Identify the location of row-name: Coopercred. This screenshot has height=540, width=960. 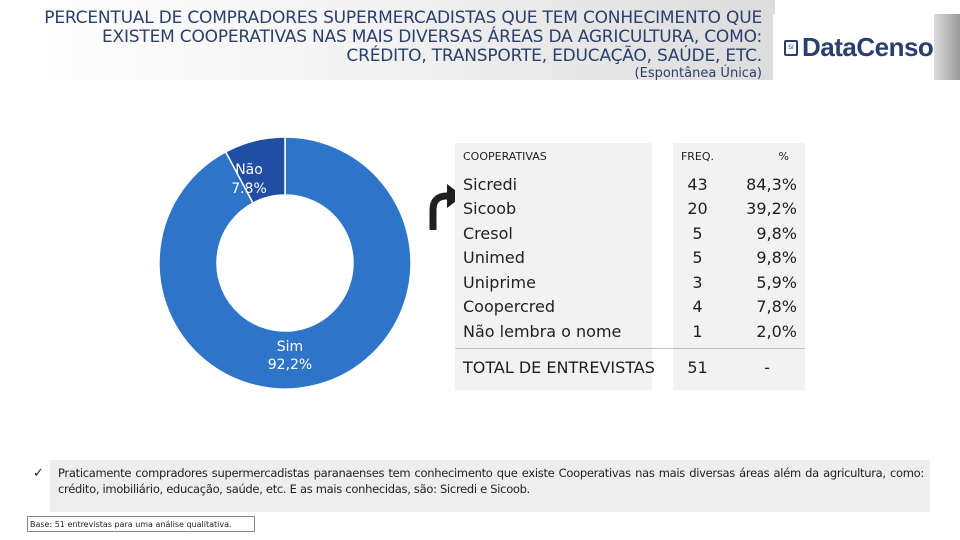
(509, 306).